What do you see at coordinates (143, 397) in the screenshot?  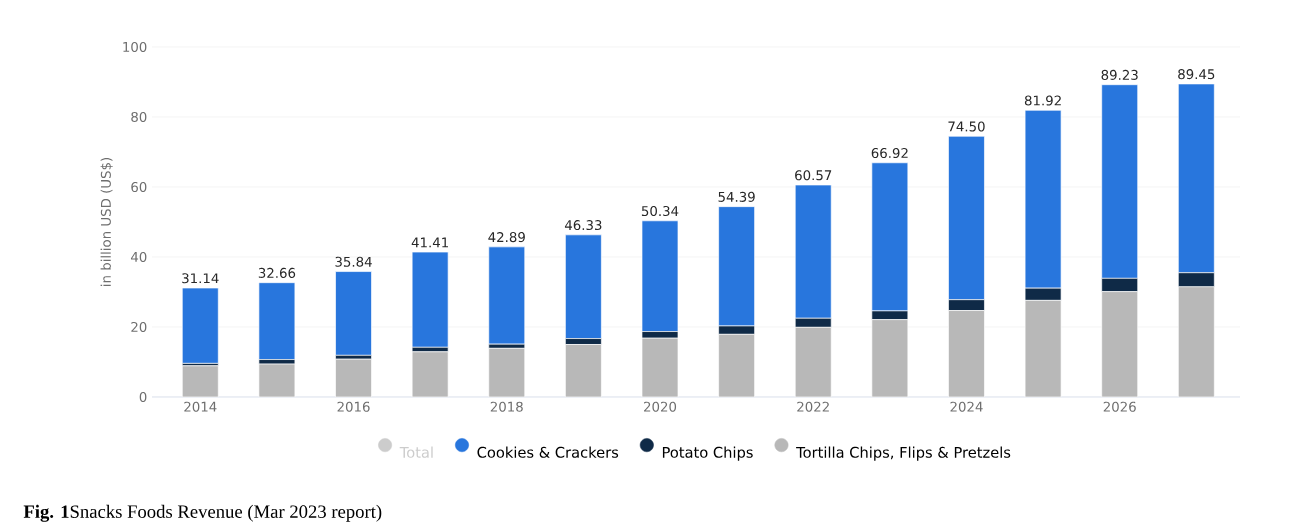 I see `y-tick-label: 0` at bounding box center [143, 397].